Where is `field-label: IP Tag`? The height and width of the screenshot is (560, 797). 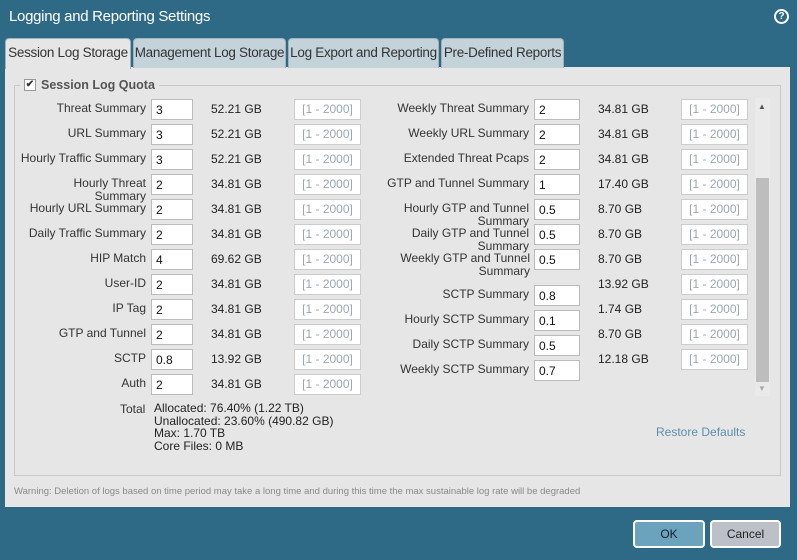
field-label: IP Tag is located at coordinates (129, 308).